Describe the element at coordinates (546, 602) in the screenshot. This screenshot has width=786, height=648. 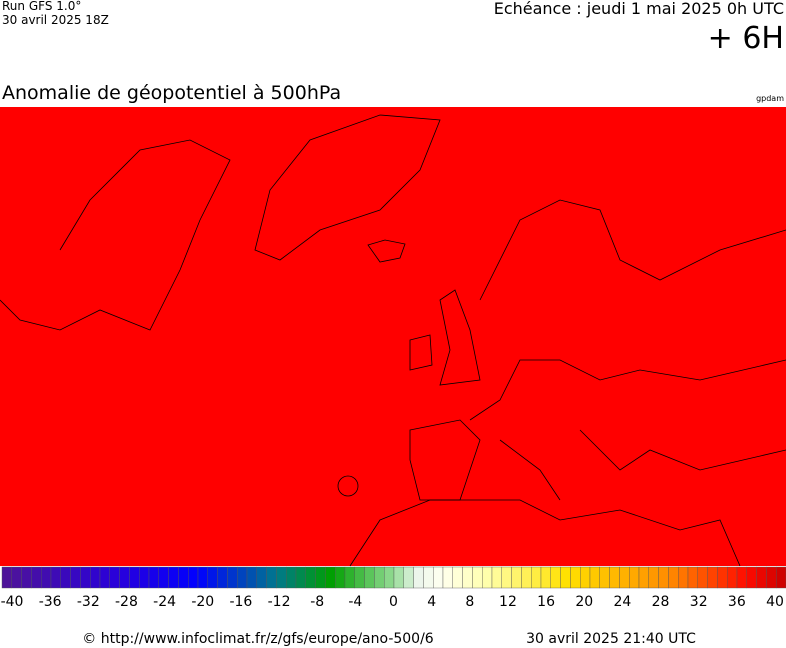
I see `tick-label: 16` at that location.